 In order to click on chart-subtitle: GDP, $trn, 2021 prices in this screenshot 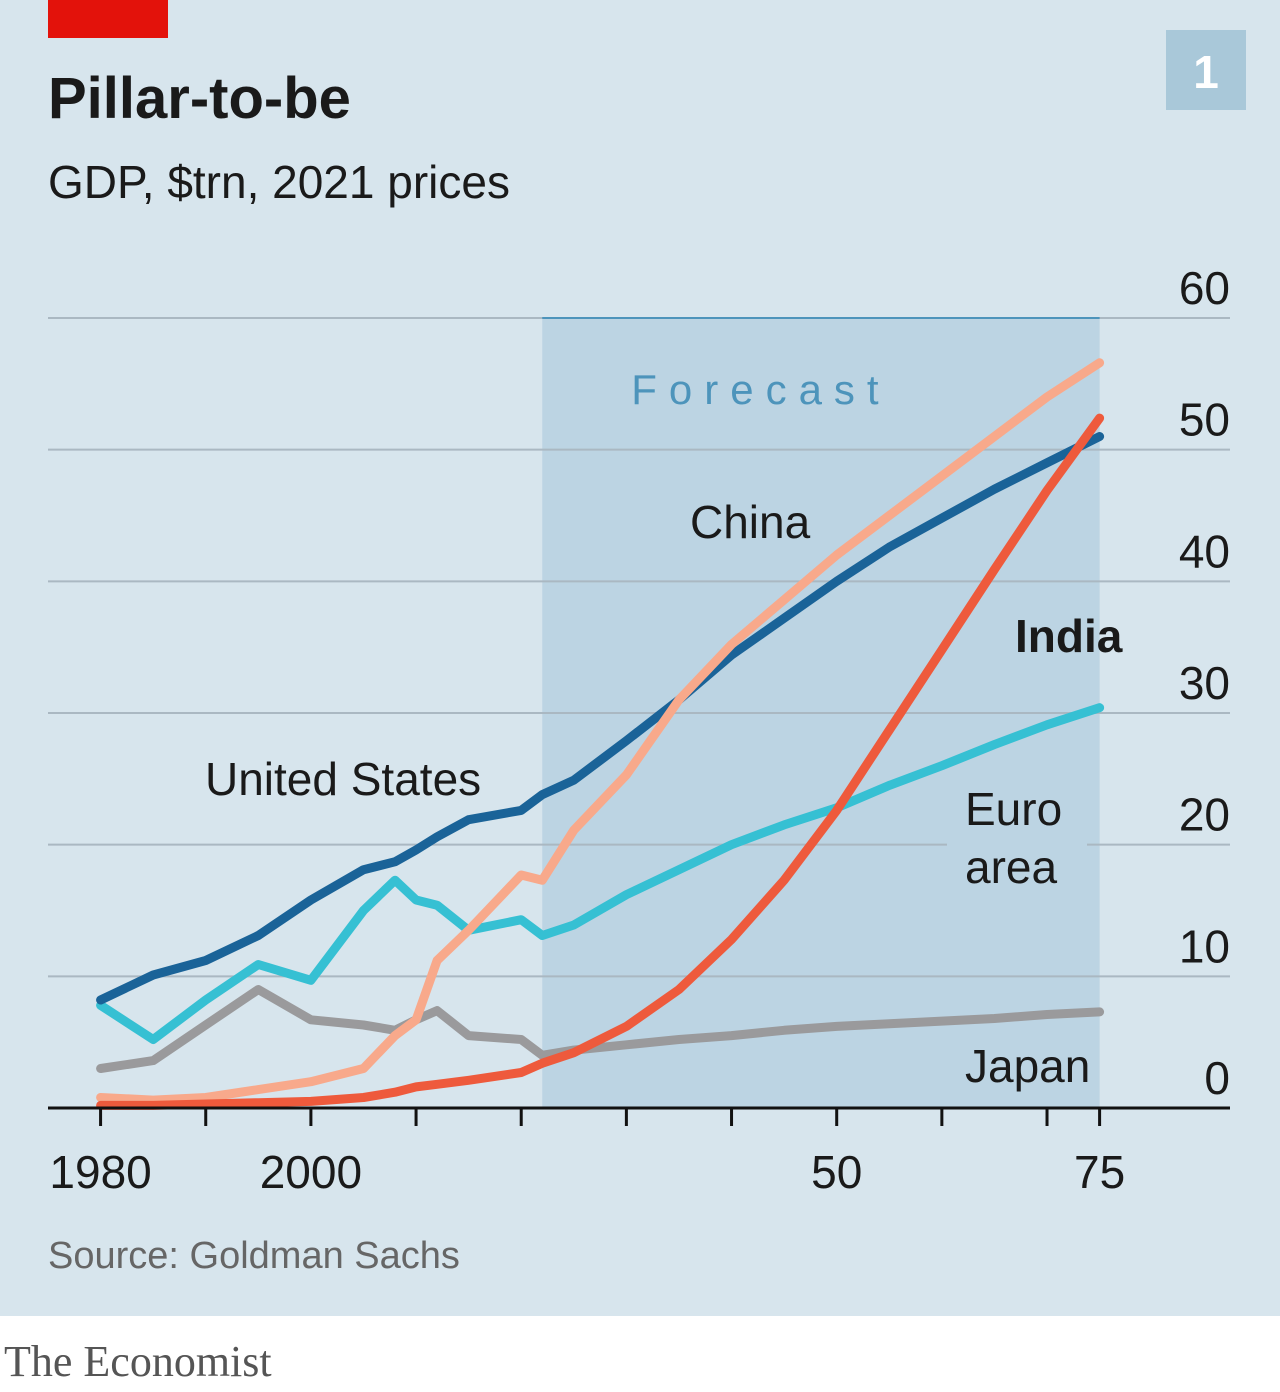, I will do `click(279, 182)`.